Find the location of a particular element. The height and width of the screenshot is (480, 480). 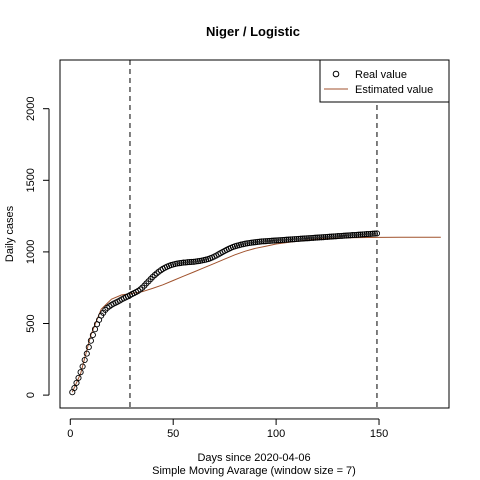

y-tick-label: 500 is located at coordinates (31, 323).